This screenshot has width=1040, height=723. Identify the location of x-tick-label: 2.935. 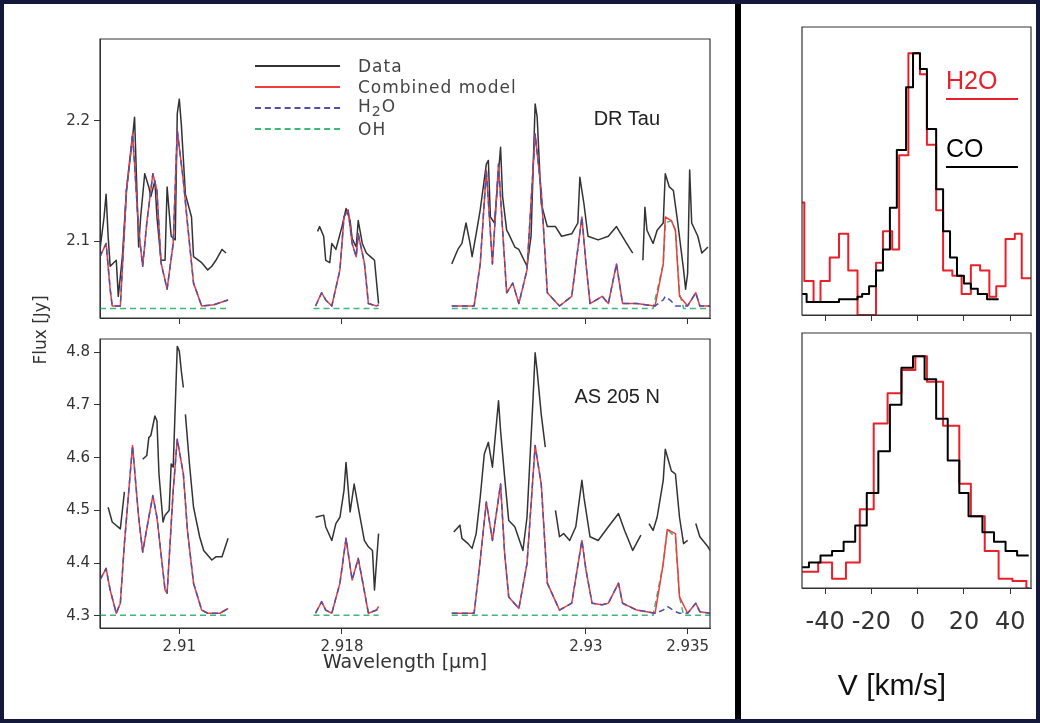
(688, 645).